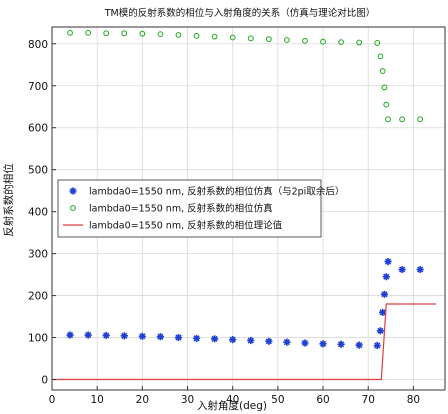 The height and width of the screenshot is (414, 448). I want to click on y-tick-label-1: 100, so click(38, 339).